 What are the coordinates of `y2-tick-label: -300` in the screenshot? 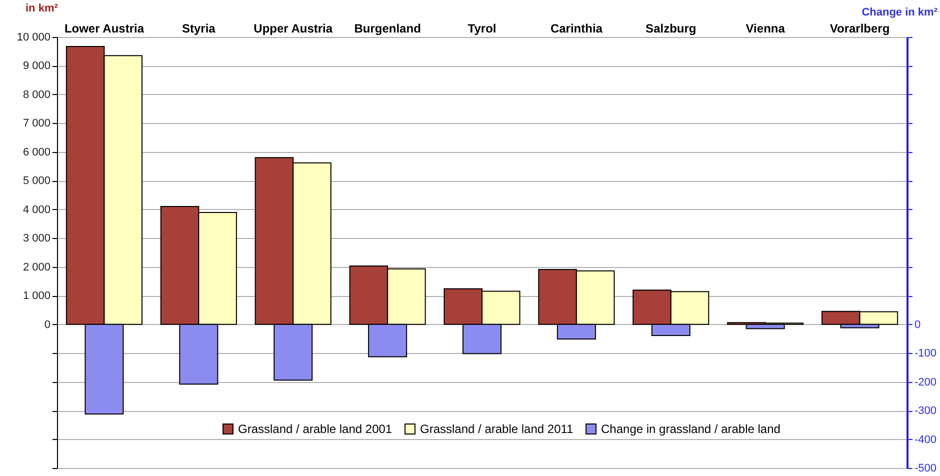 It's located at (925, 411).